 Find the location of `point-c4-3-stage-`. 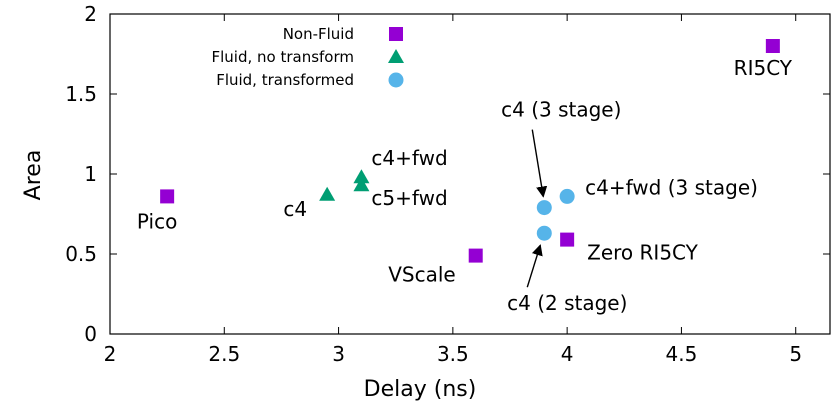

point-c4-3-stage- is located at coordinates (544, 208).